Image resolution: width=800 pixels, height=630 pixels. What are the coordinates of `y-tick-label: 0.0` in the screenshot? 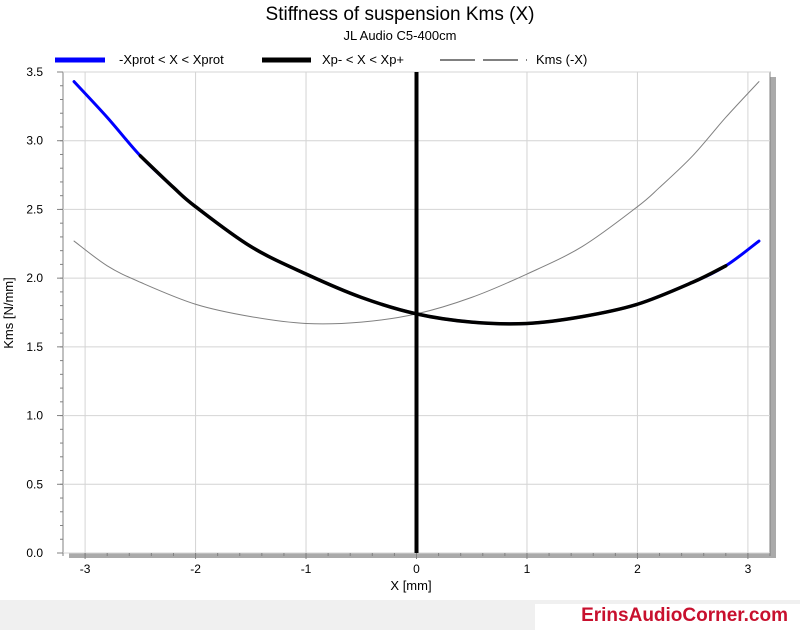 It's located at (34, 553).